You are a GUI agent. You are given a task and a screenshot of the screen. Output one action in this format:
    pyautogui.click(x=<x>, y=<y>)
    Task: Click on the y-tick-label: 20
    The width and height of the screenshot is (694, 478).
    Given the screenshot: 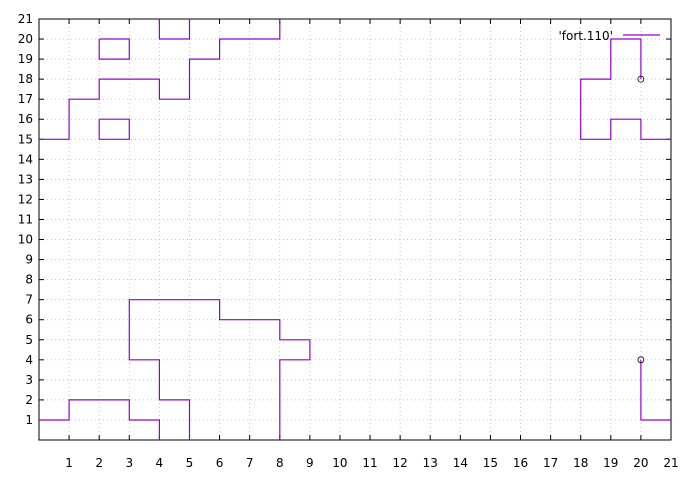 What is the action you would take?
    pyautogui.click(x=25, y=39)
    